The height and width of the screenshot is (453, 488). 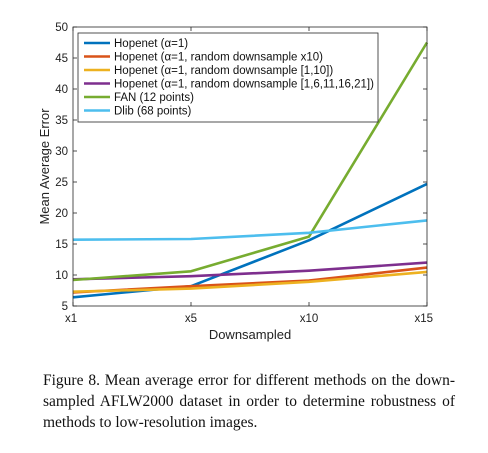 What do you see at coordinates (61, 59) in the screenshot?
I see `y-tick-label: 45` at bounding box center [61, 59].